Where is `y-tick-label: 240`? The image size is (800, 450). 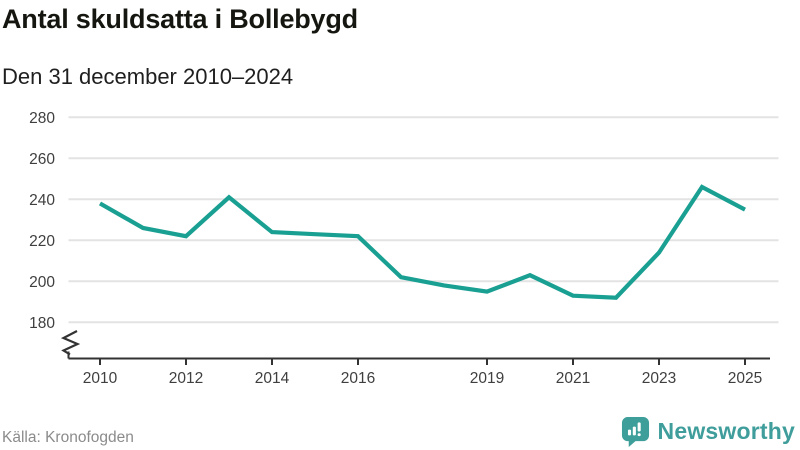
y-tick-label: 240 is located at coordinates (42, 200).